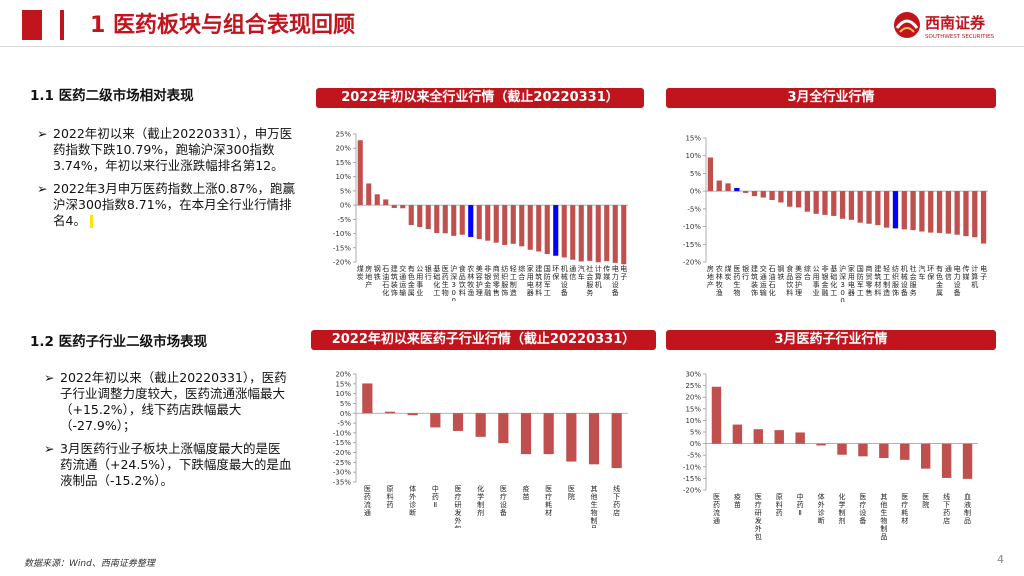 The height and width of the screenshot is (576, 1024). I want to click on x-category-label: 通信, so click(948, 272).